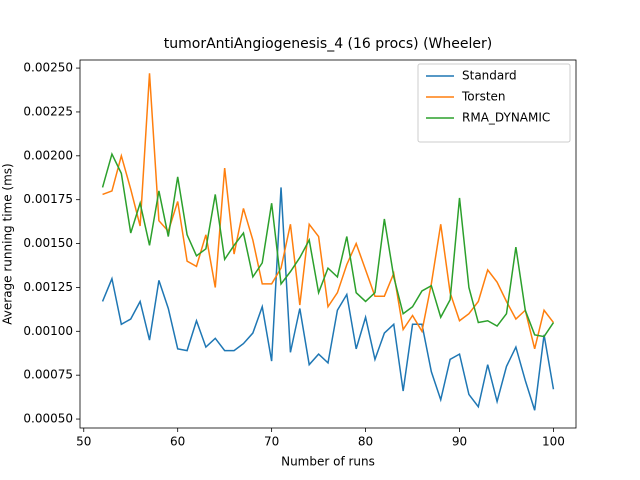 This screenshot has width=640, height=480. I want to click on x-tick-label: 60, so click(177, 442).